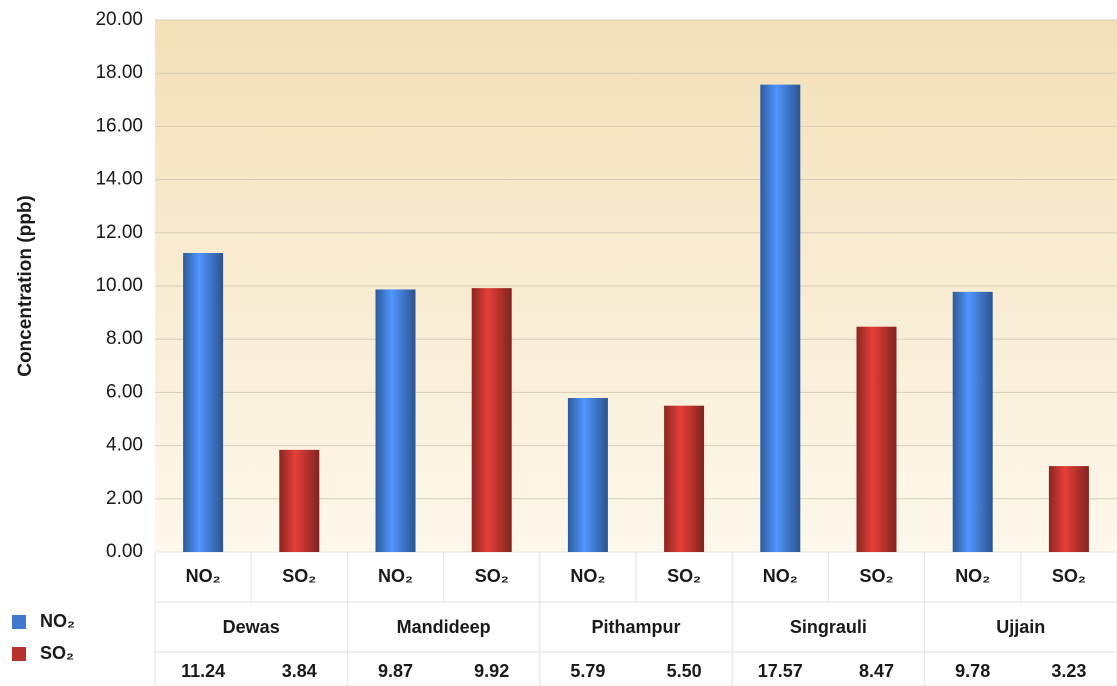 This screenshot has width=1117, height=686. I want to click on value-label: 5.79, so click(587, 671).